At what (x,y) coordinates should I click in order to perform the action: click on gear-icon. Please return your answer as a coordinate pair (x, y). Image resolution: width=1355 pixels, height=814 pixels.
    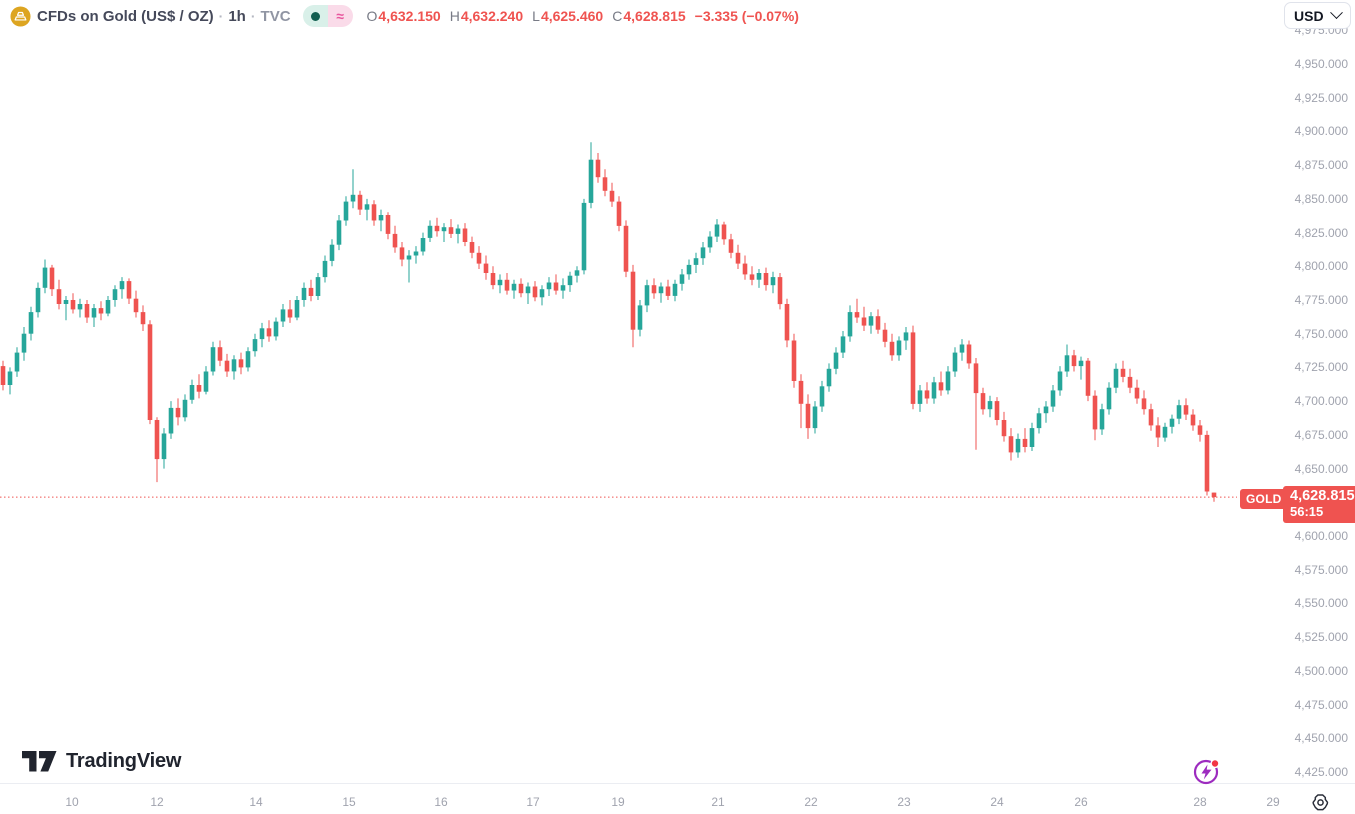
    Looking at the image, I should click on (1320, 802).